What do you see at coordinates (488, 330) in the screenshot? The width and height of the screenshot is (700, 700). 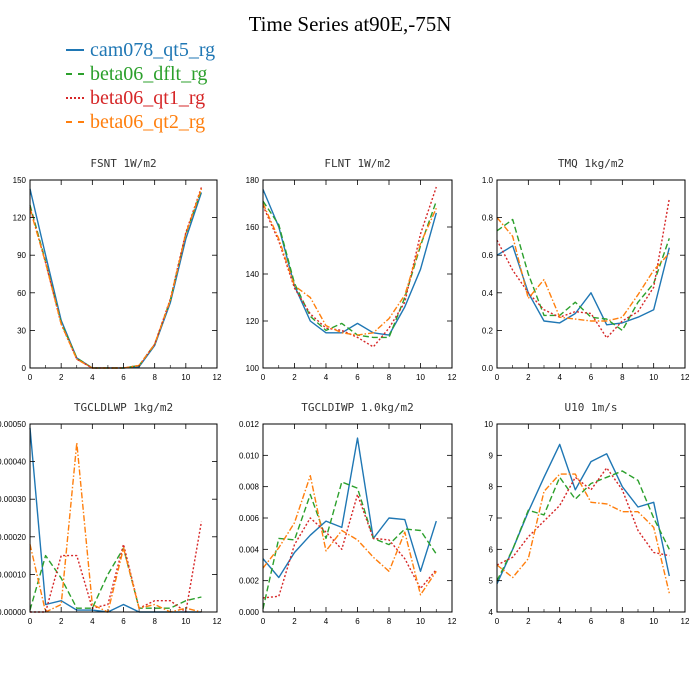 I see `y-tick-label: 0.2` at bounding box center [488, 330].